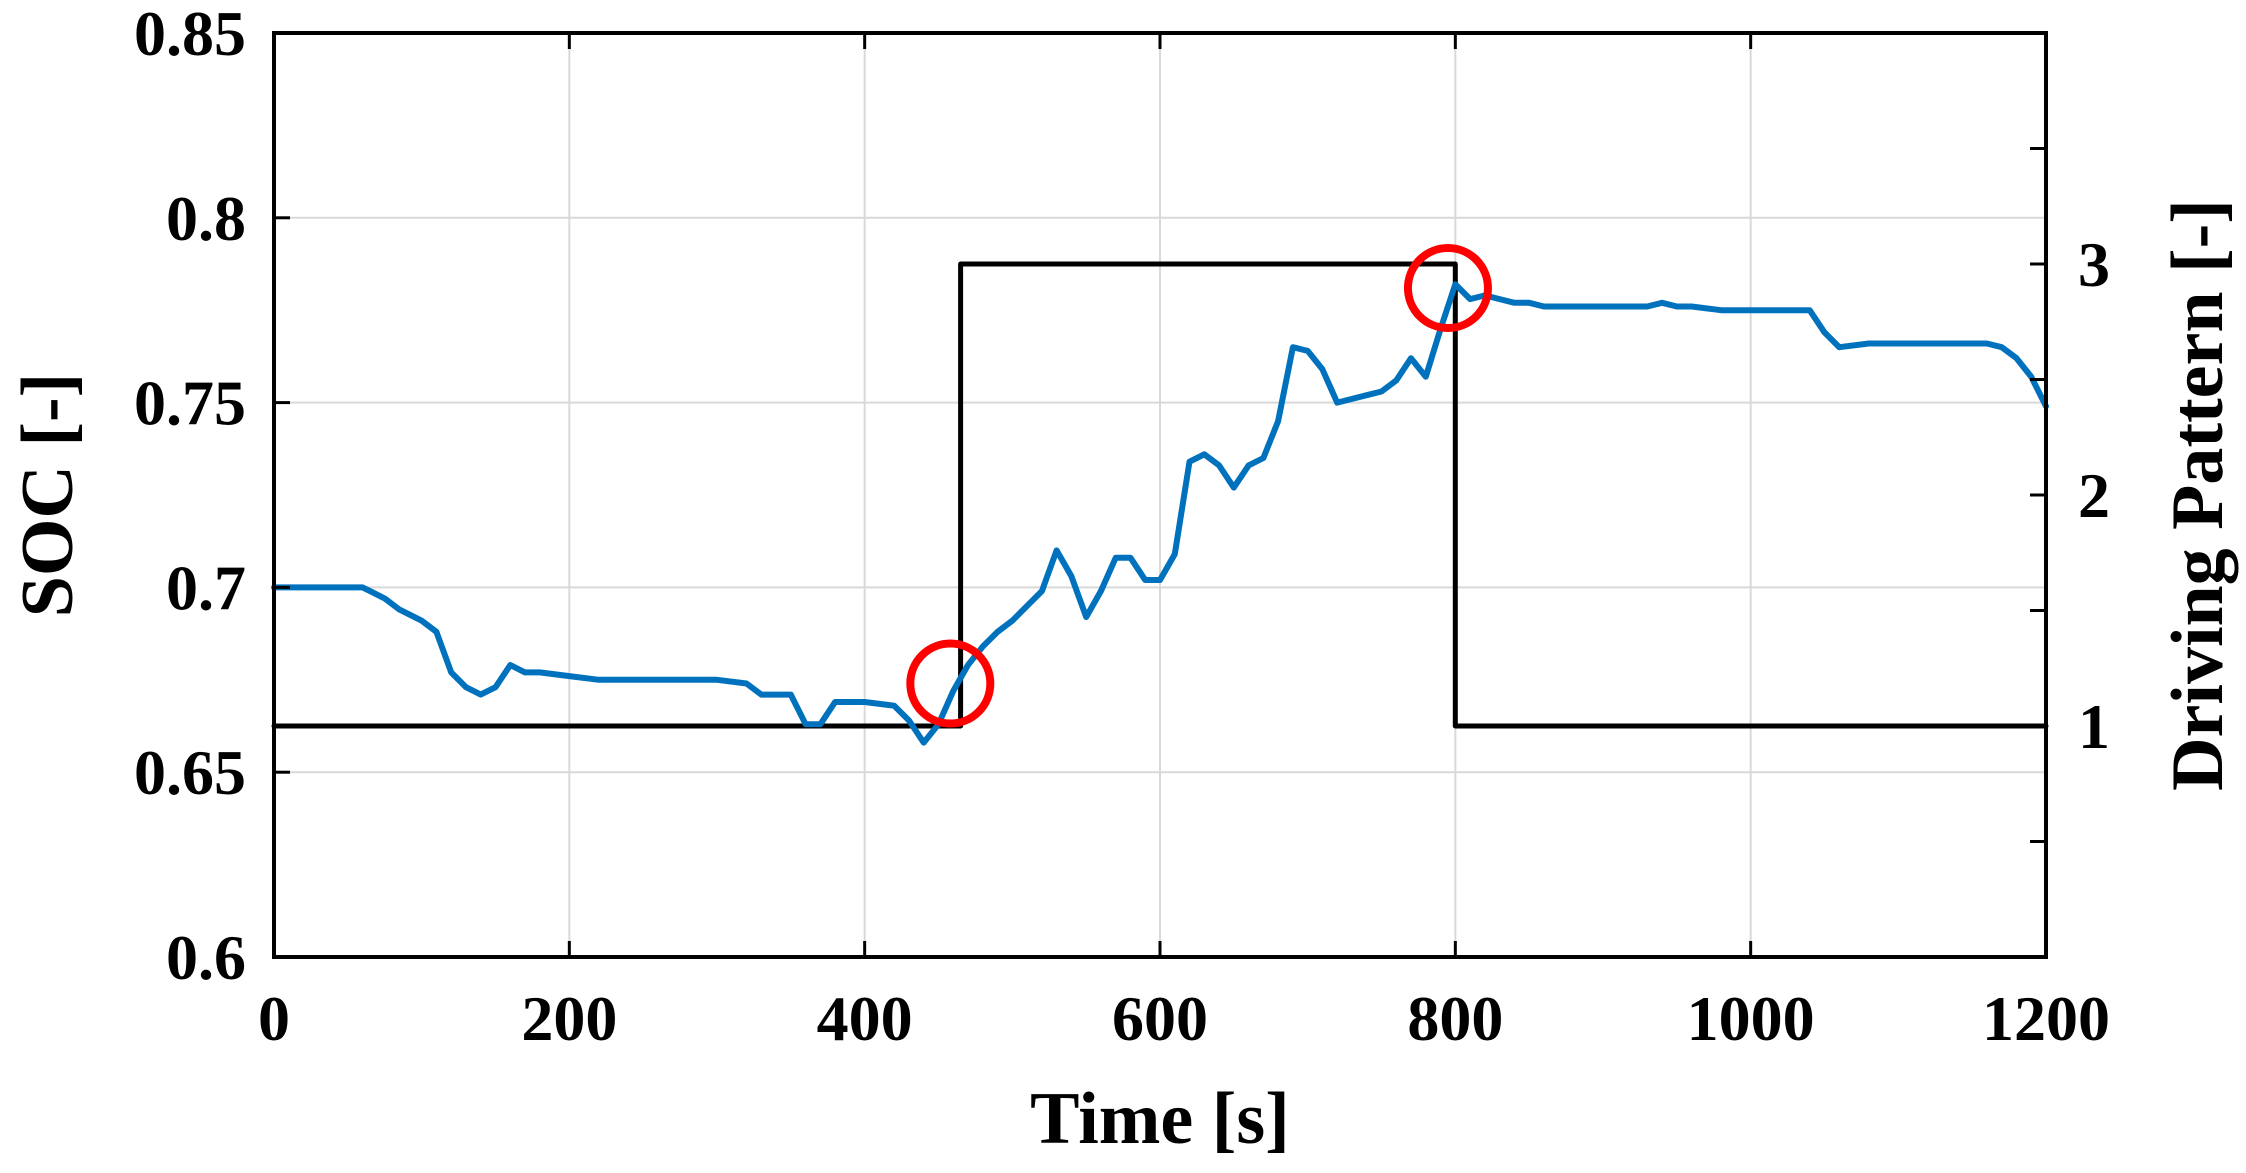 This screenshot has height=1173, width=2246. What do you see at coordinates (274, 1018) in the screenshot?
I see `x-tick-label: 0` at bounding box center [274, 1018].